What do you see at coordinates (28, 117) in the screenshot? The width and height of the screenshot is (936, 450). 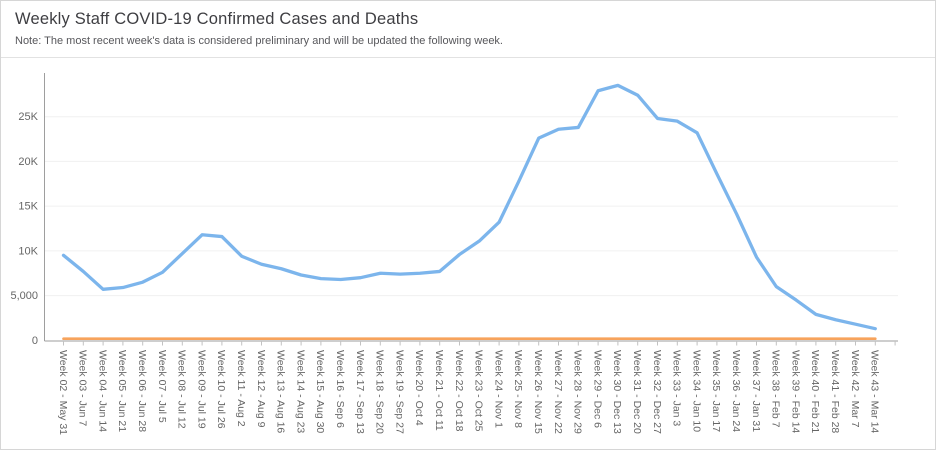 I see `y-axis-label: 25K` at bounding box center [28, 117].